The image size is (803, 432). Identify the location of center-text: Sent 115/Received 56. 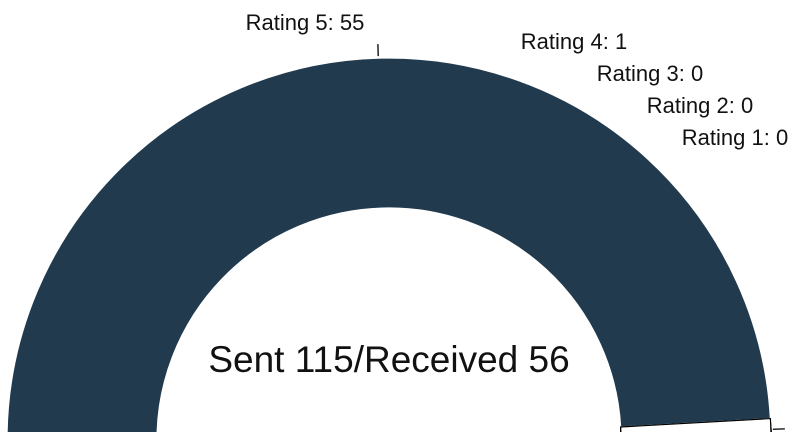
(388, 359).